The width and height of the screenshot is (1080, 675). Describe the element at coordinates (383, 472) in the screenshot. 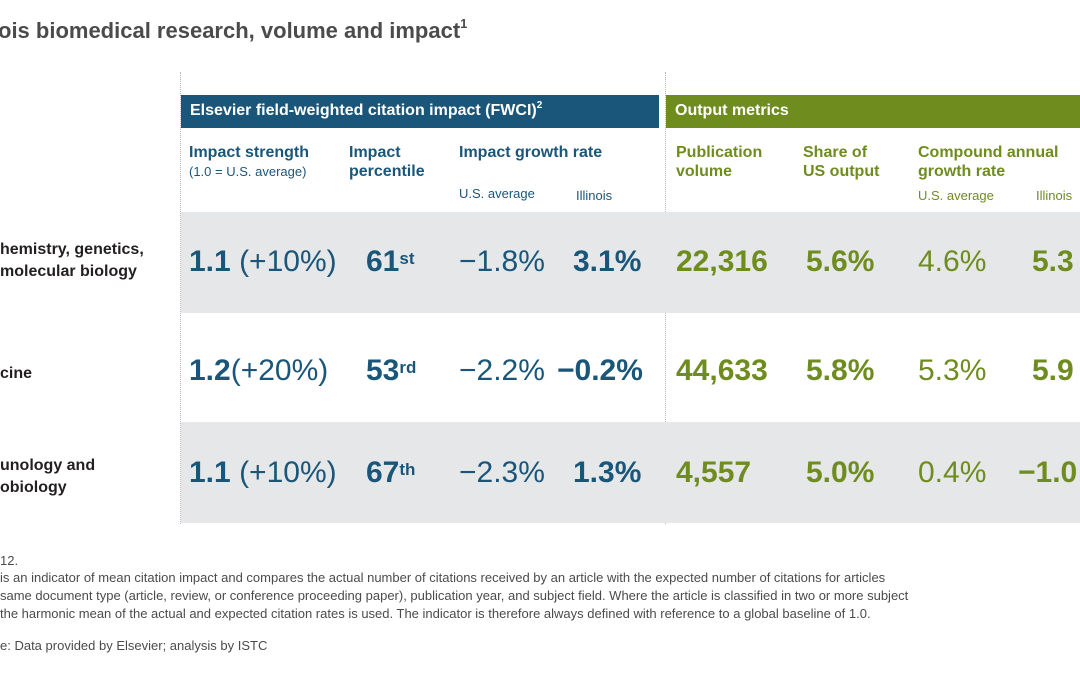

I see `row3-percentile-value: 67` at that location.